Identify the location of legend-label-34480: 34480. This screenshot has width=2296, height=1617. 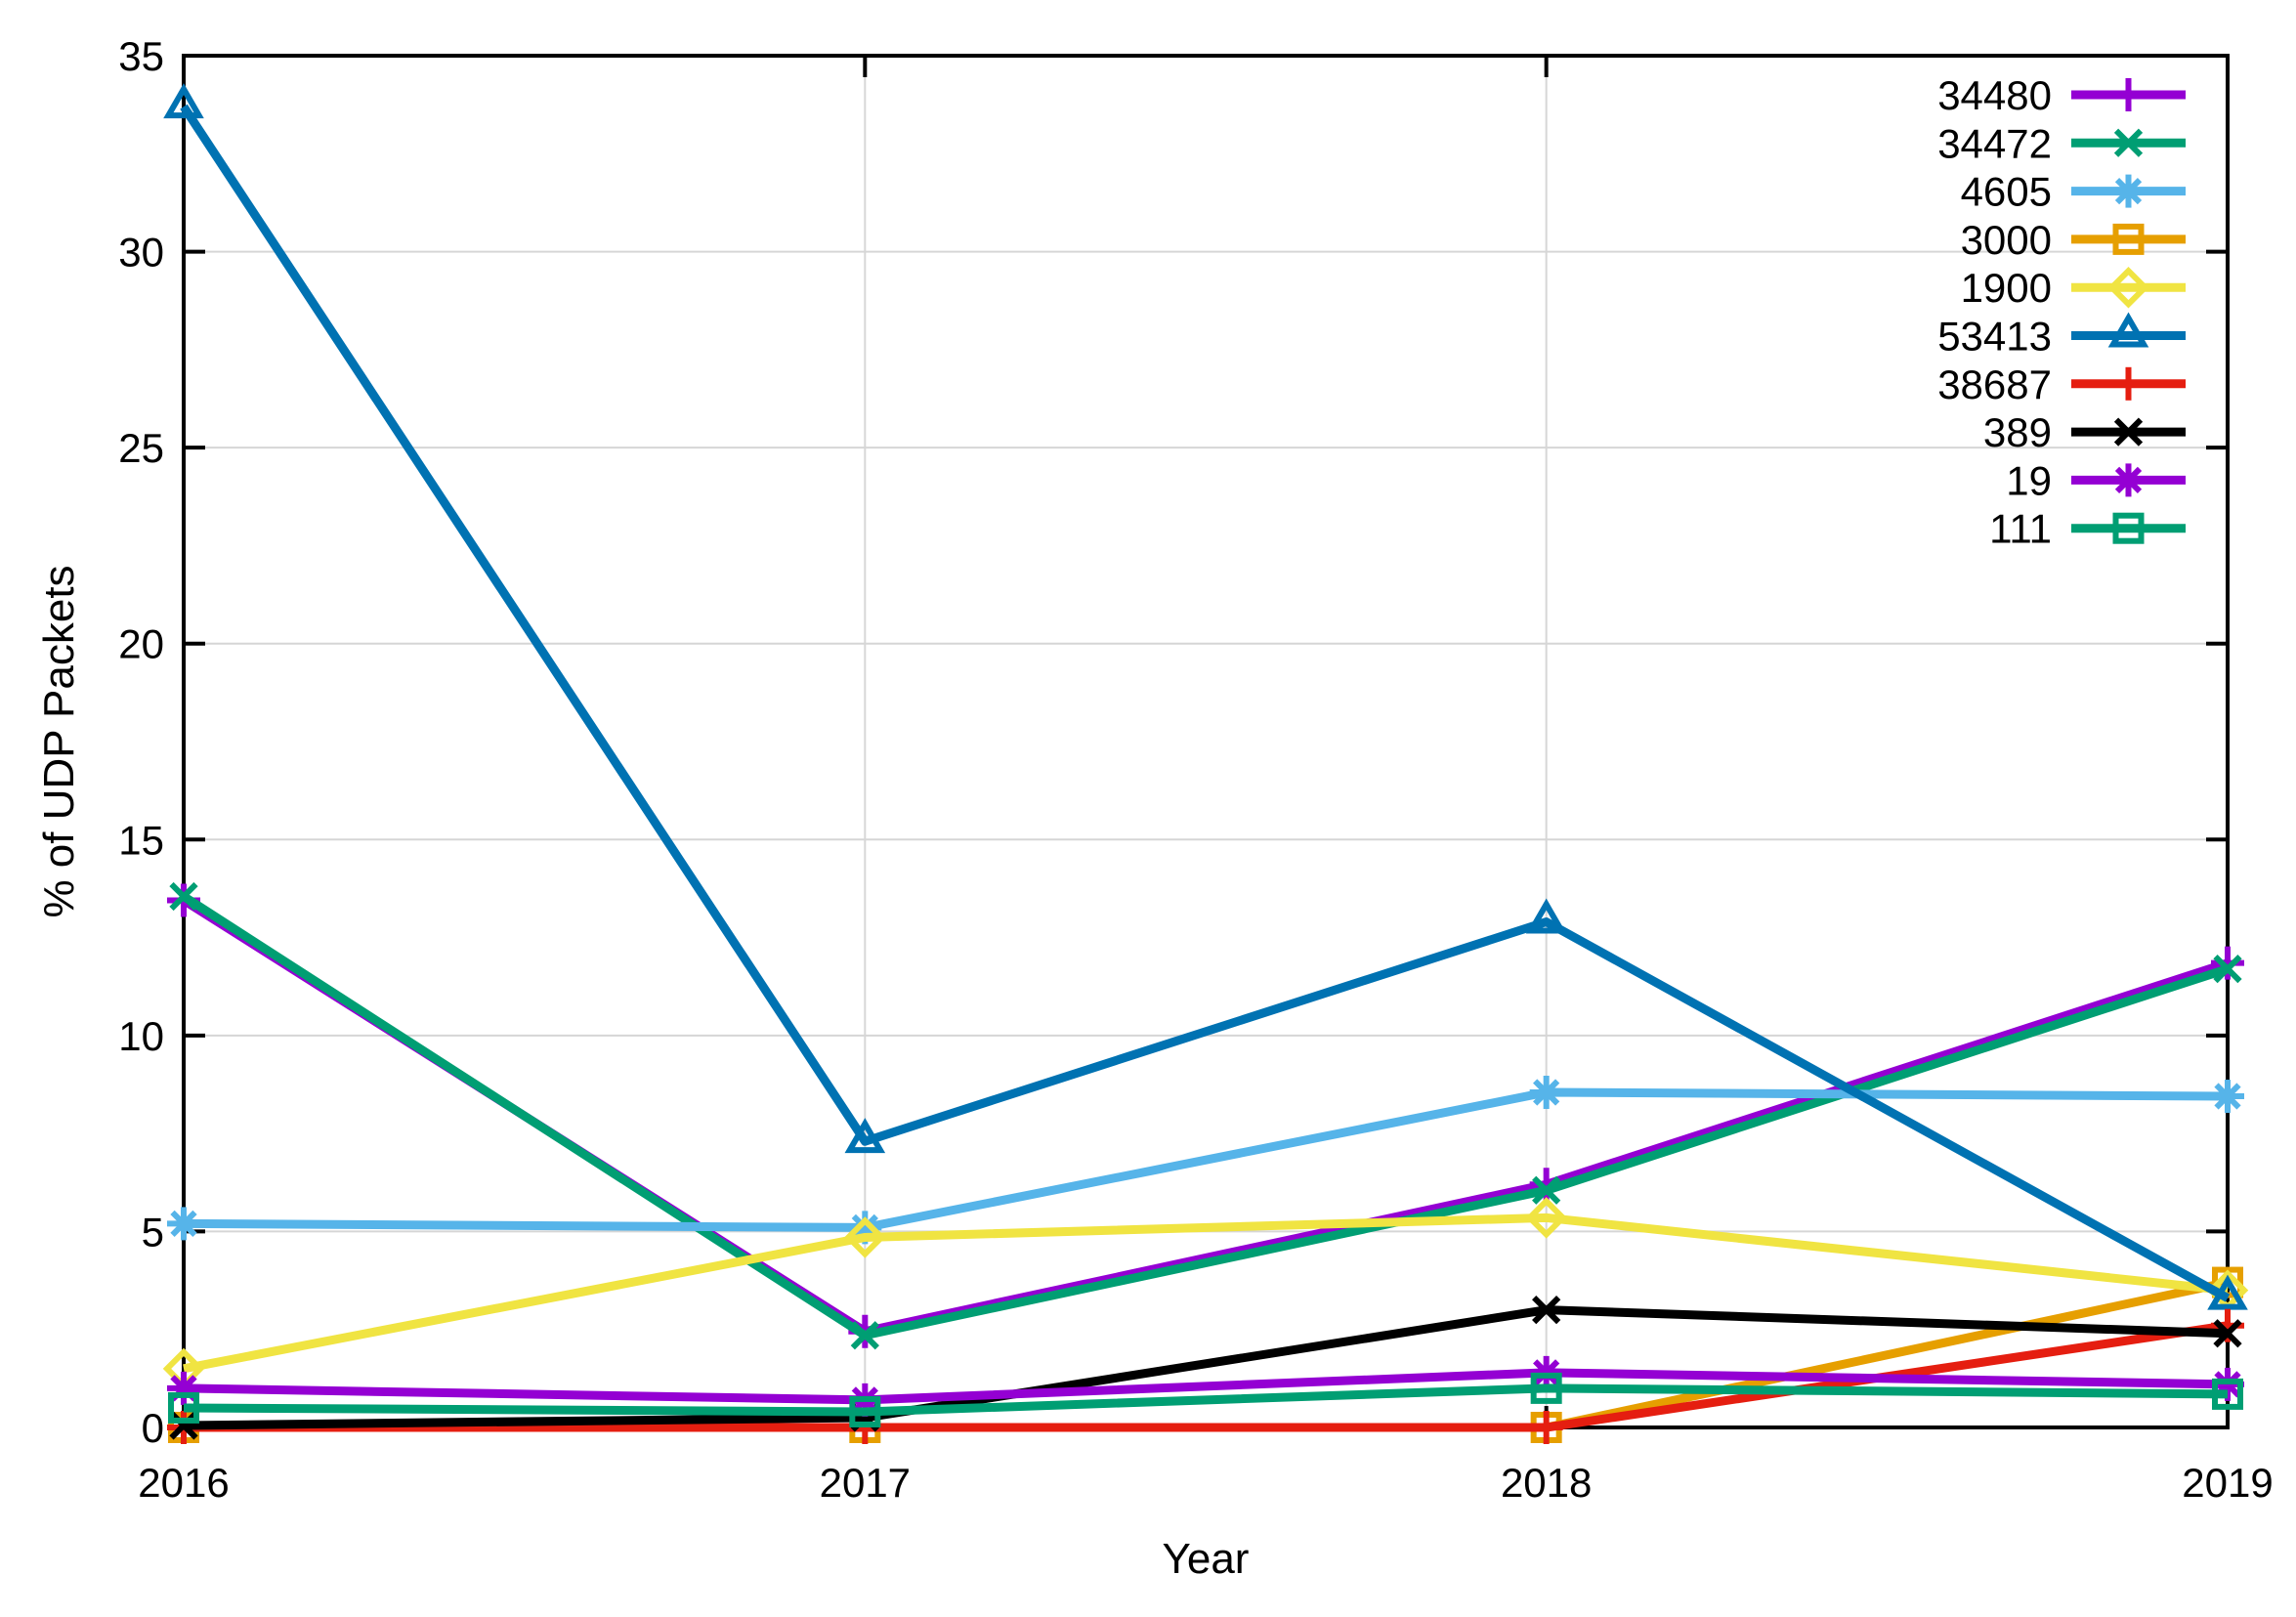
(1994, 95).